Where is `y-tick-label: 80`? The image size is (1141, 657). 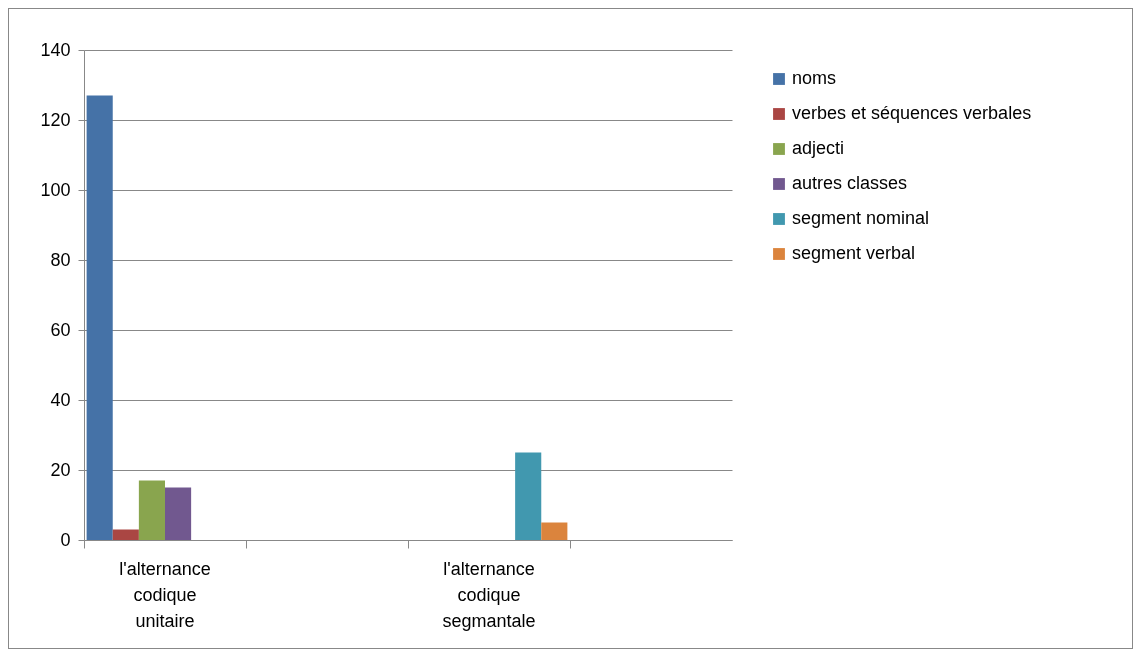
y-tick-label: 80 is located at coordinates (60, 259).